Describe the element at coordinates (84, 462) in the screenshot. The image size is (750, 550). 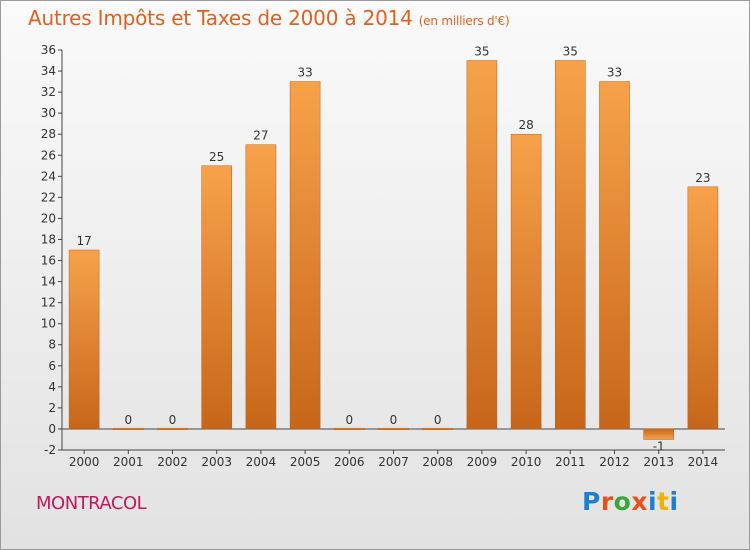
I see `x-tick-label: 2000` at that location.